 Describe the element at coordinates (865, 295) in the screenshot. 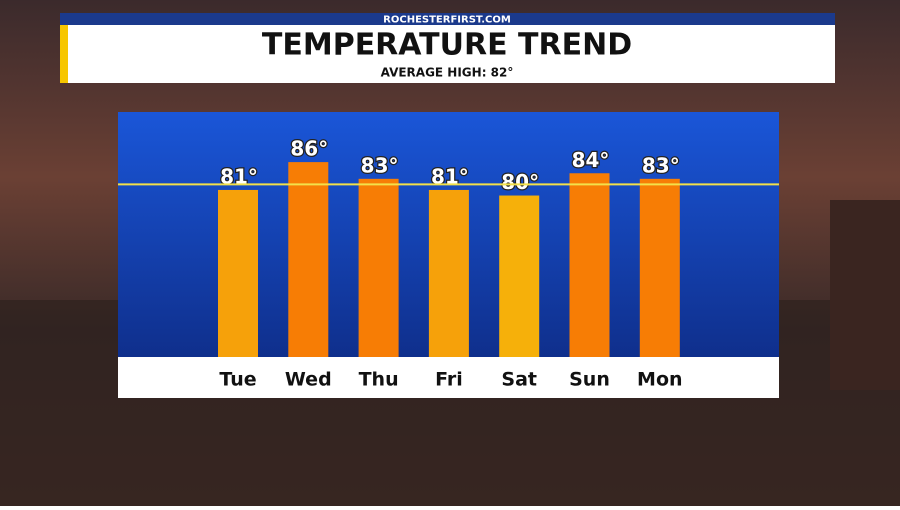

I see `building` at that location.